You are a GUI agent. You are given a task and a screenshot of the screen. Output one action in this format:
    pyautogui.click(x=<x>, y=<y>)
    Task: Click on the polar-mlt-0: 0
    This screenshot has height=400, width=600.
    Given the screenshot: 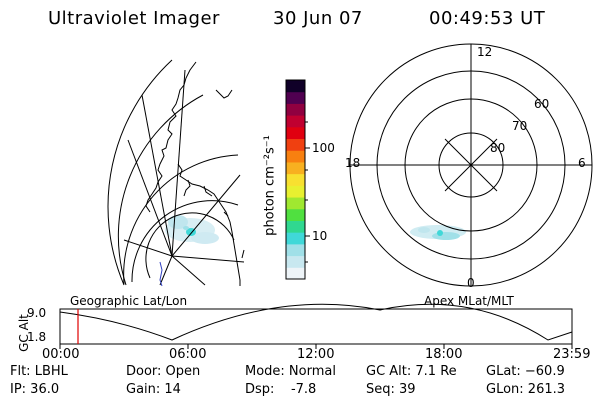 What is the action you would take?
    pyautogui.click(x=471, y=283)
    